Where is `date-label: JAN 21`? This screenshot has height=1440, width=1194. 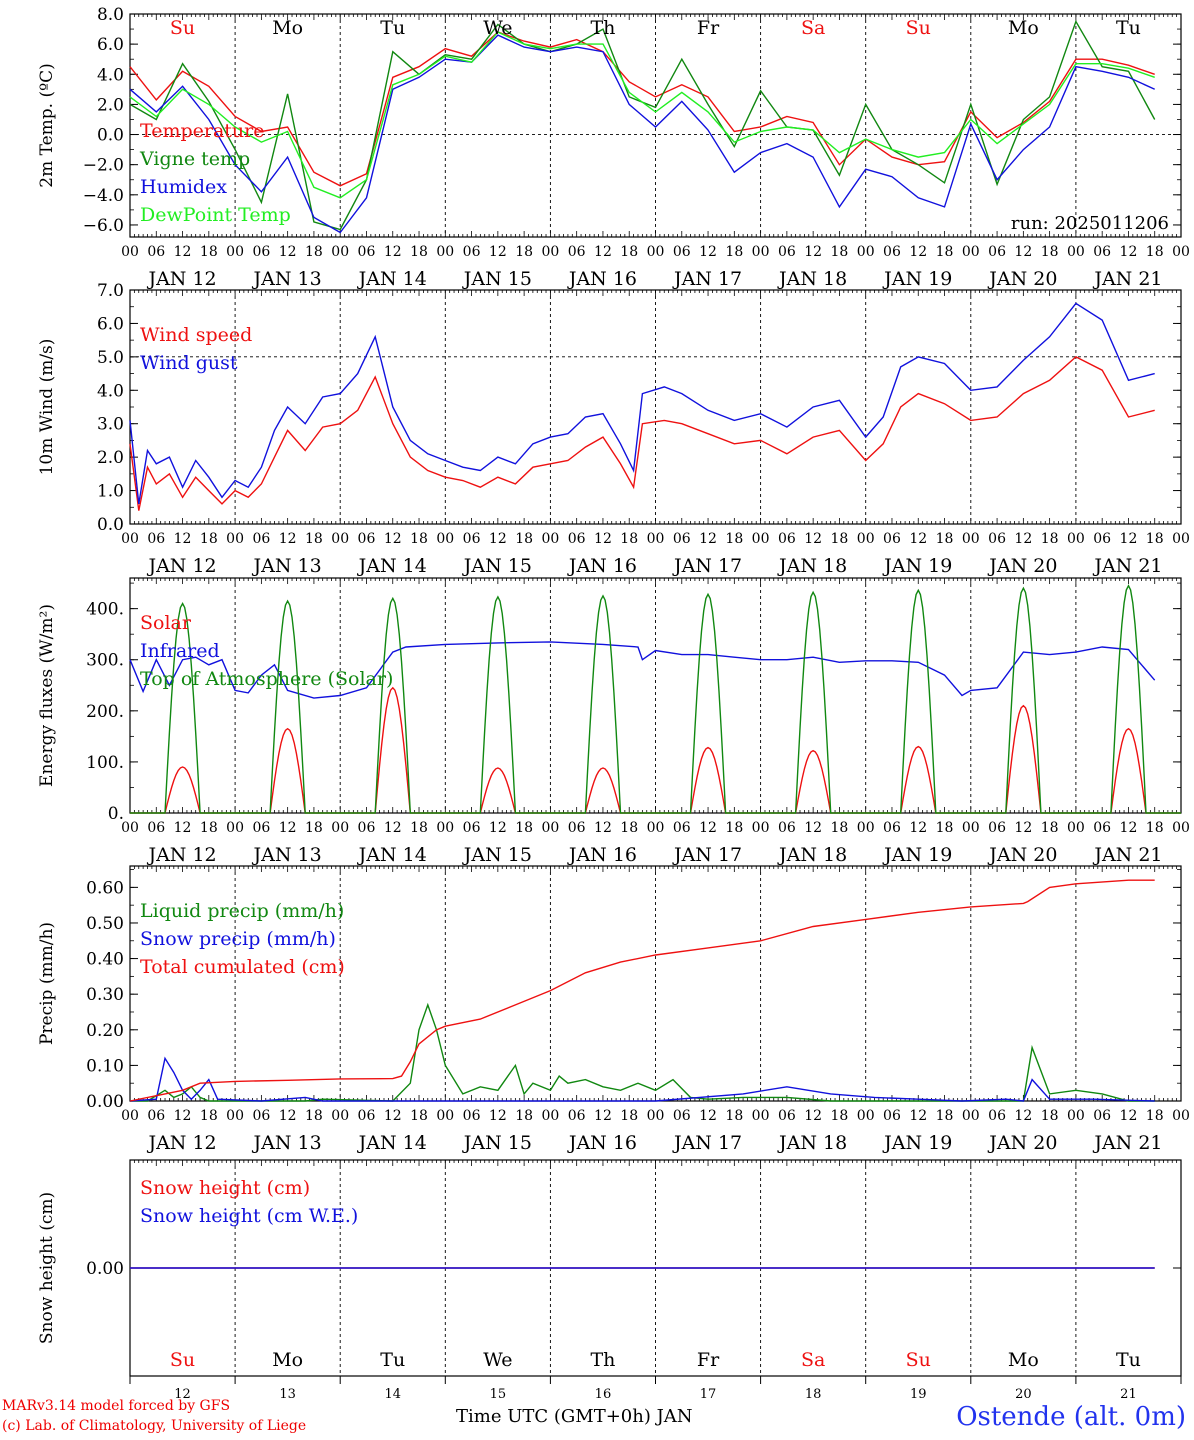
date-label: JAN 21 is located at coordinates (1127, 1143).